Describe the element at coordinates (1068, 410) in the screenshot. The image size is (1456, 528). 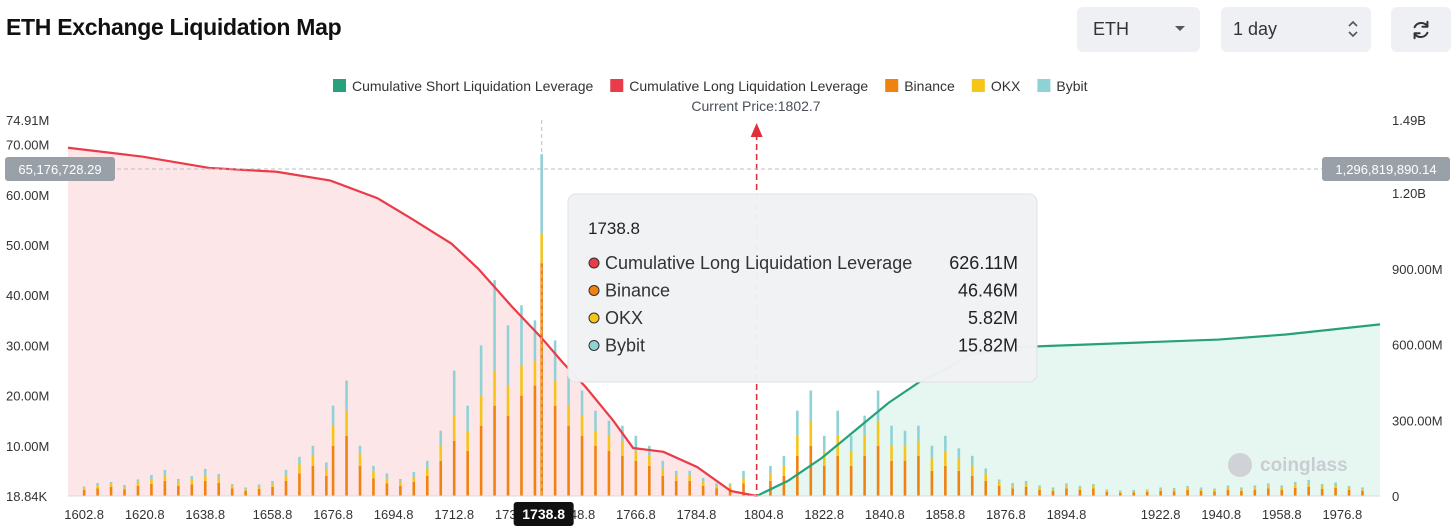
I see `short-area-fill` at that location.